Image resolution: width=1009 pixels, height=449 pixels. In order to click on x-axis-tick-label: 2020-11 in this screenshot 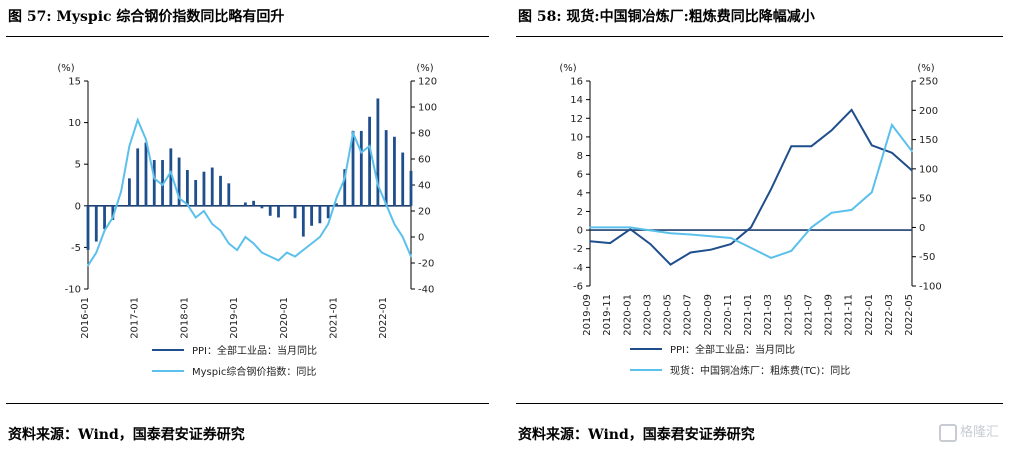, I will do `click(728, 315)`.